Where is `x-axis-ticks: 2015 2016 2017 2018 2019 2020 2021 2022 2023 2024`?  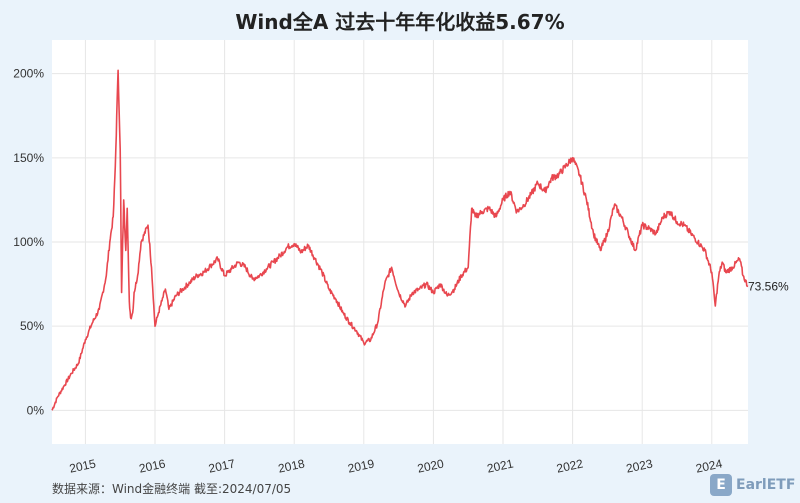 x-axis-ticks: 2015 2016 2017 2018 2019 2020 2021 2022 2023 2024 is located at coordinates (396, 465).